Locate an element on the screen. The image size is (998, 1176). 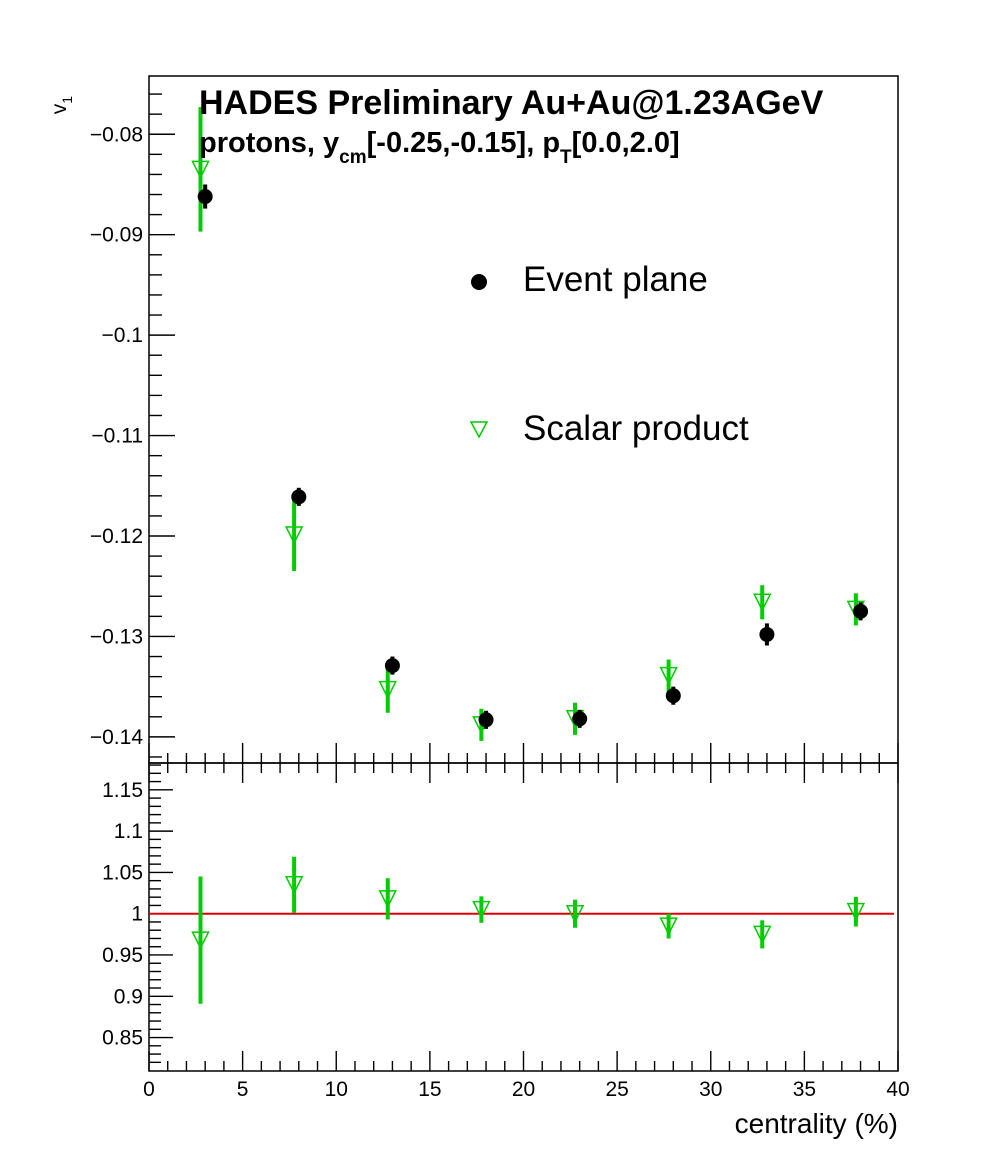
bottom-y-tick-label: 1.1 is located at coordinates (128, 831).